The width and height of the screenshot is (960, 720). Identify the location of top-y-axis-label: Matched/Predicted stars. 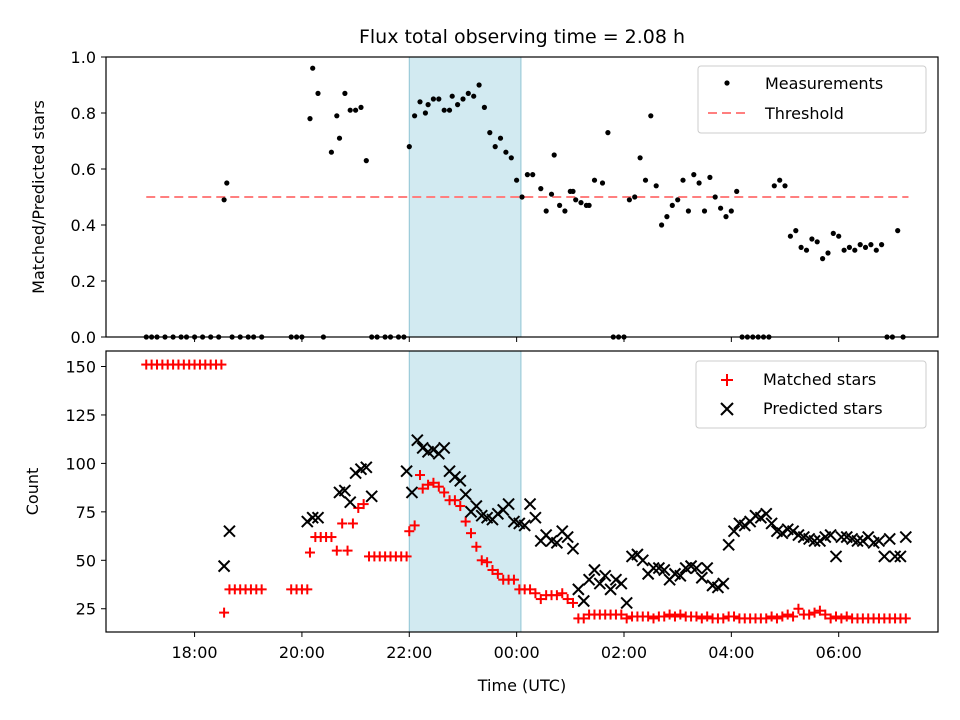
(38, 197).